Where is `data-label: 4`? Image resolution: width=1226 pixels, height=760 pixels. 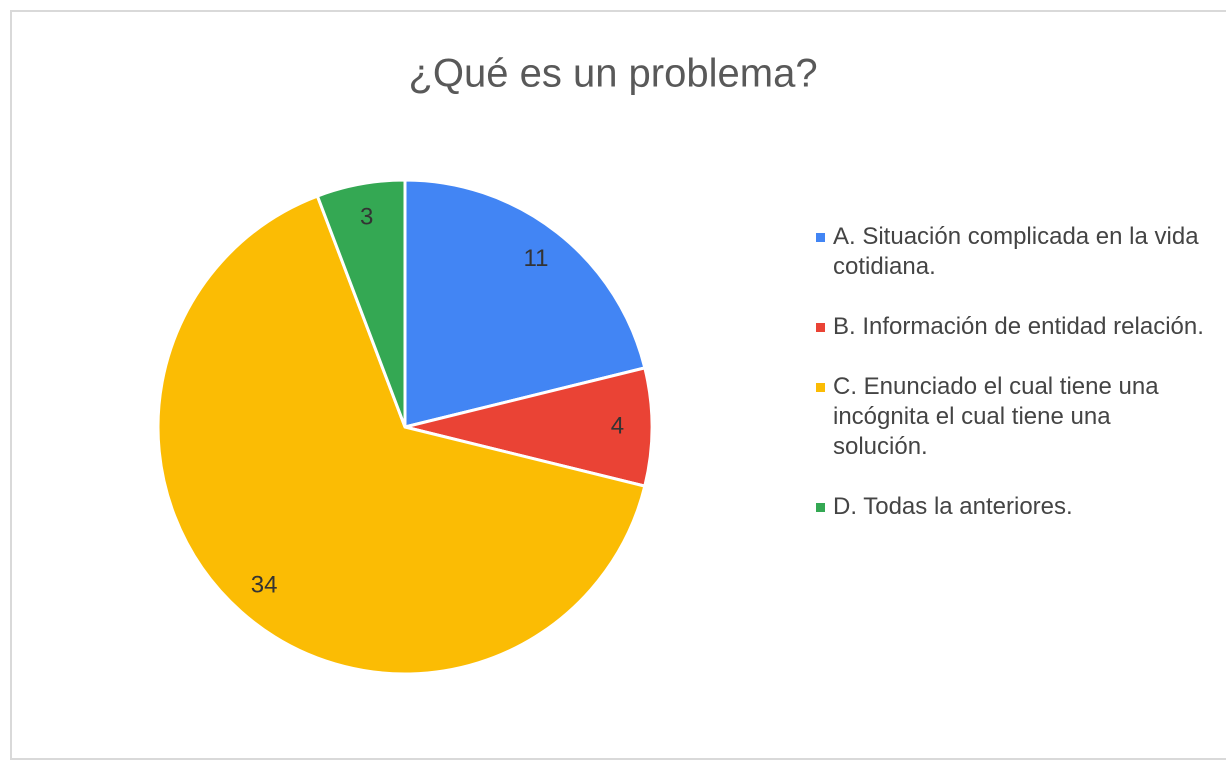
data-label: 4 is located at coordinates (617, 425).